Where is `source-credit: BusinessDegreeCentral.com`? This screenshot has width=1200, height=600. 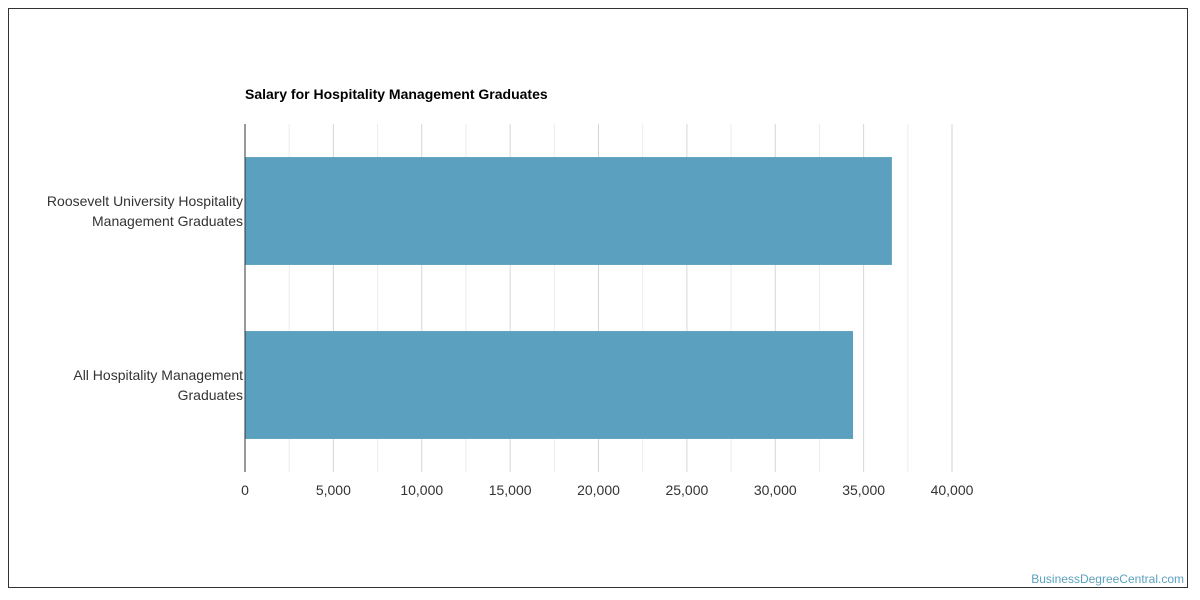 source-credit: BusinessDegreeCentral.com is located at coordinates (1107, 579).